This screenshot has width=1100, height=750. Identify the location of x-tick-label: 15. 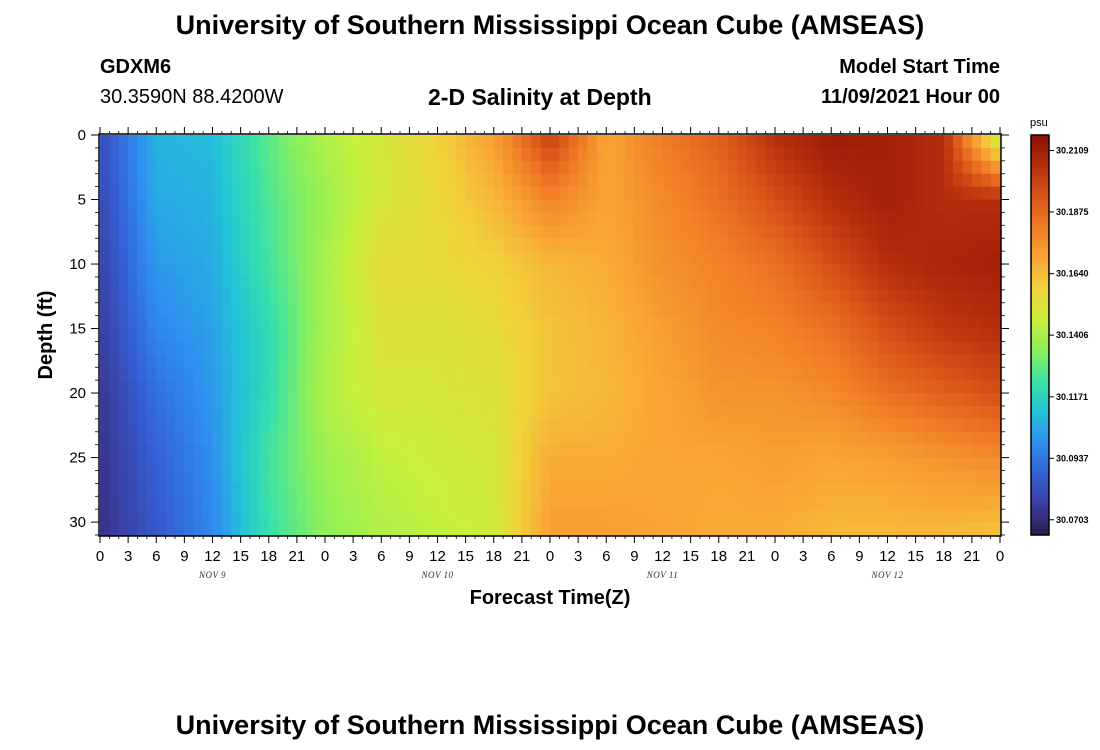
(465, 556).